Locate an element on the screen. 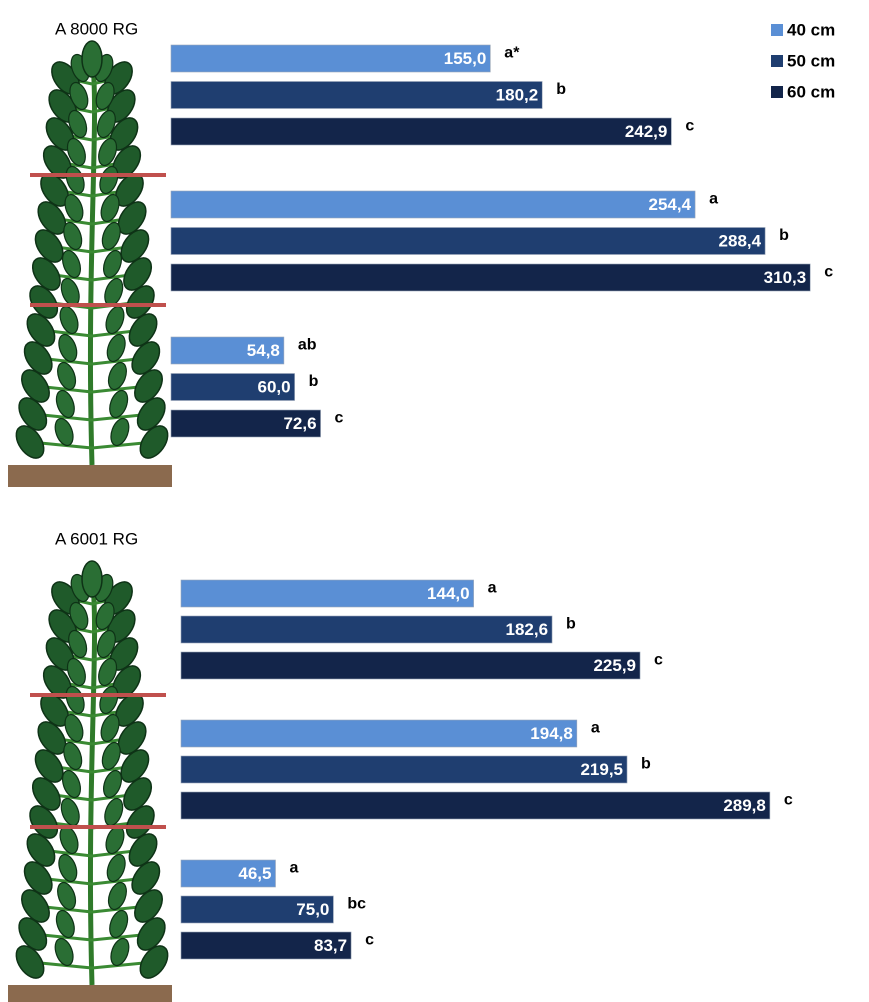 The height and width of the screenshot is (1002, 869). value-label: 180,2 is located at coordinates (517, 94).